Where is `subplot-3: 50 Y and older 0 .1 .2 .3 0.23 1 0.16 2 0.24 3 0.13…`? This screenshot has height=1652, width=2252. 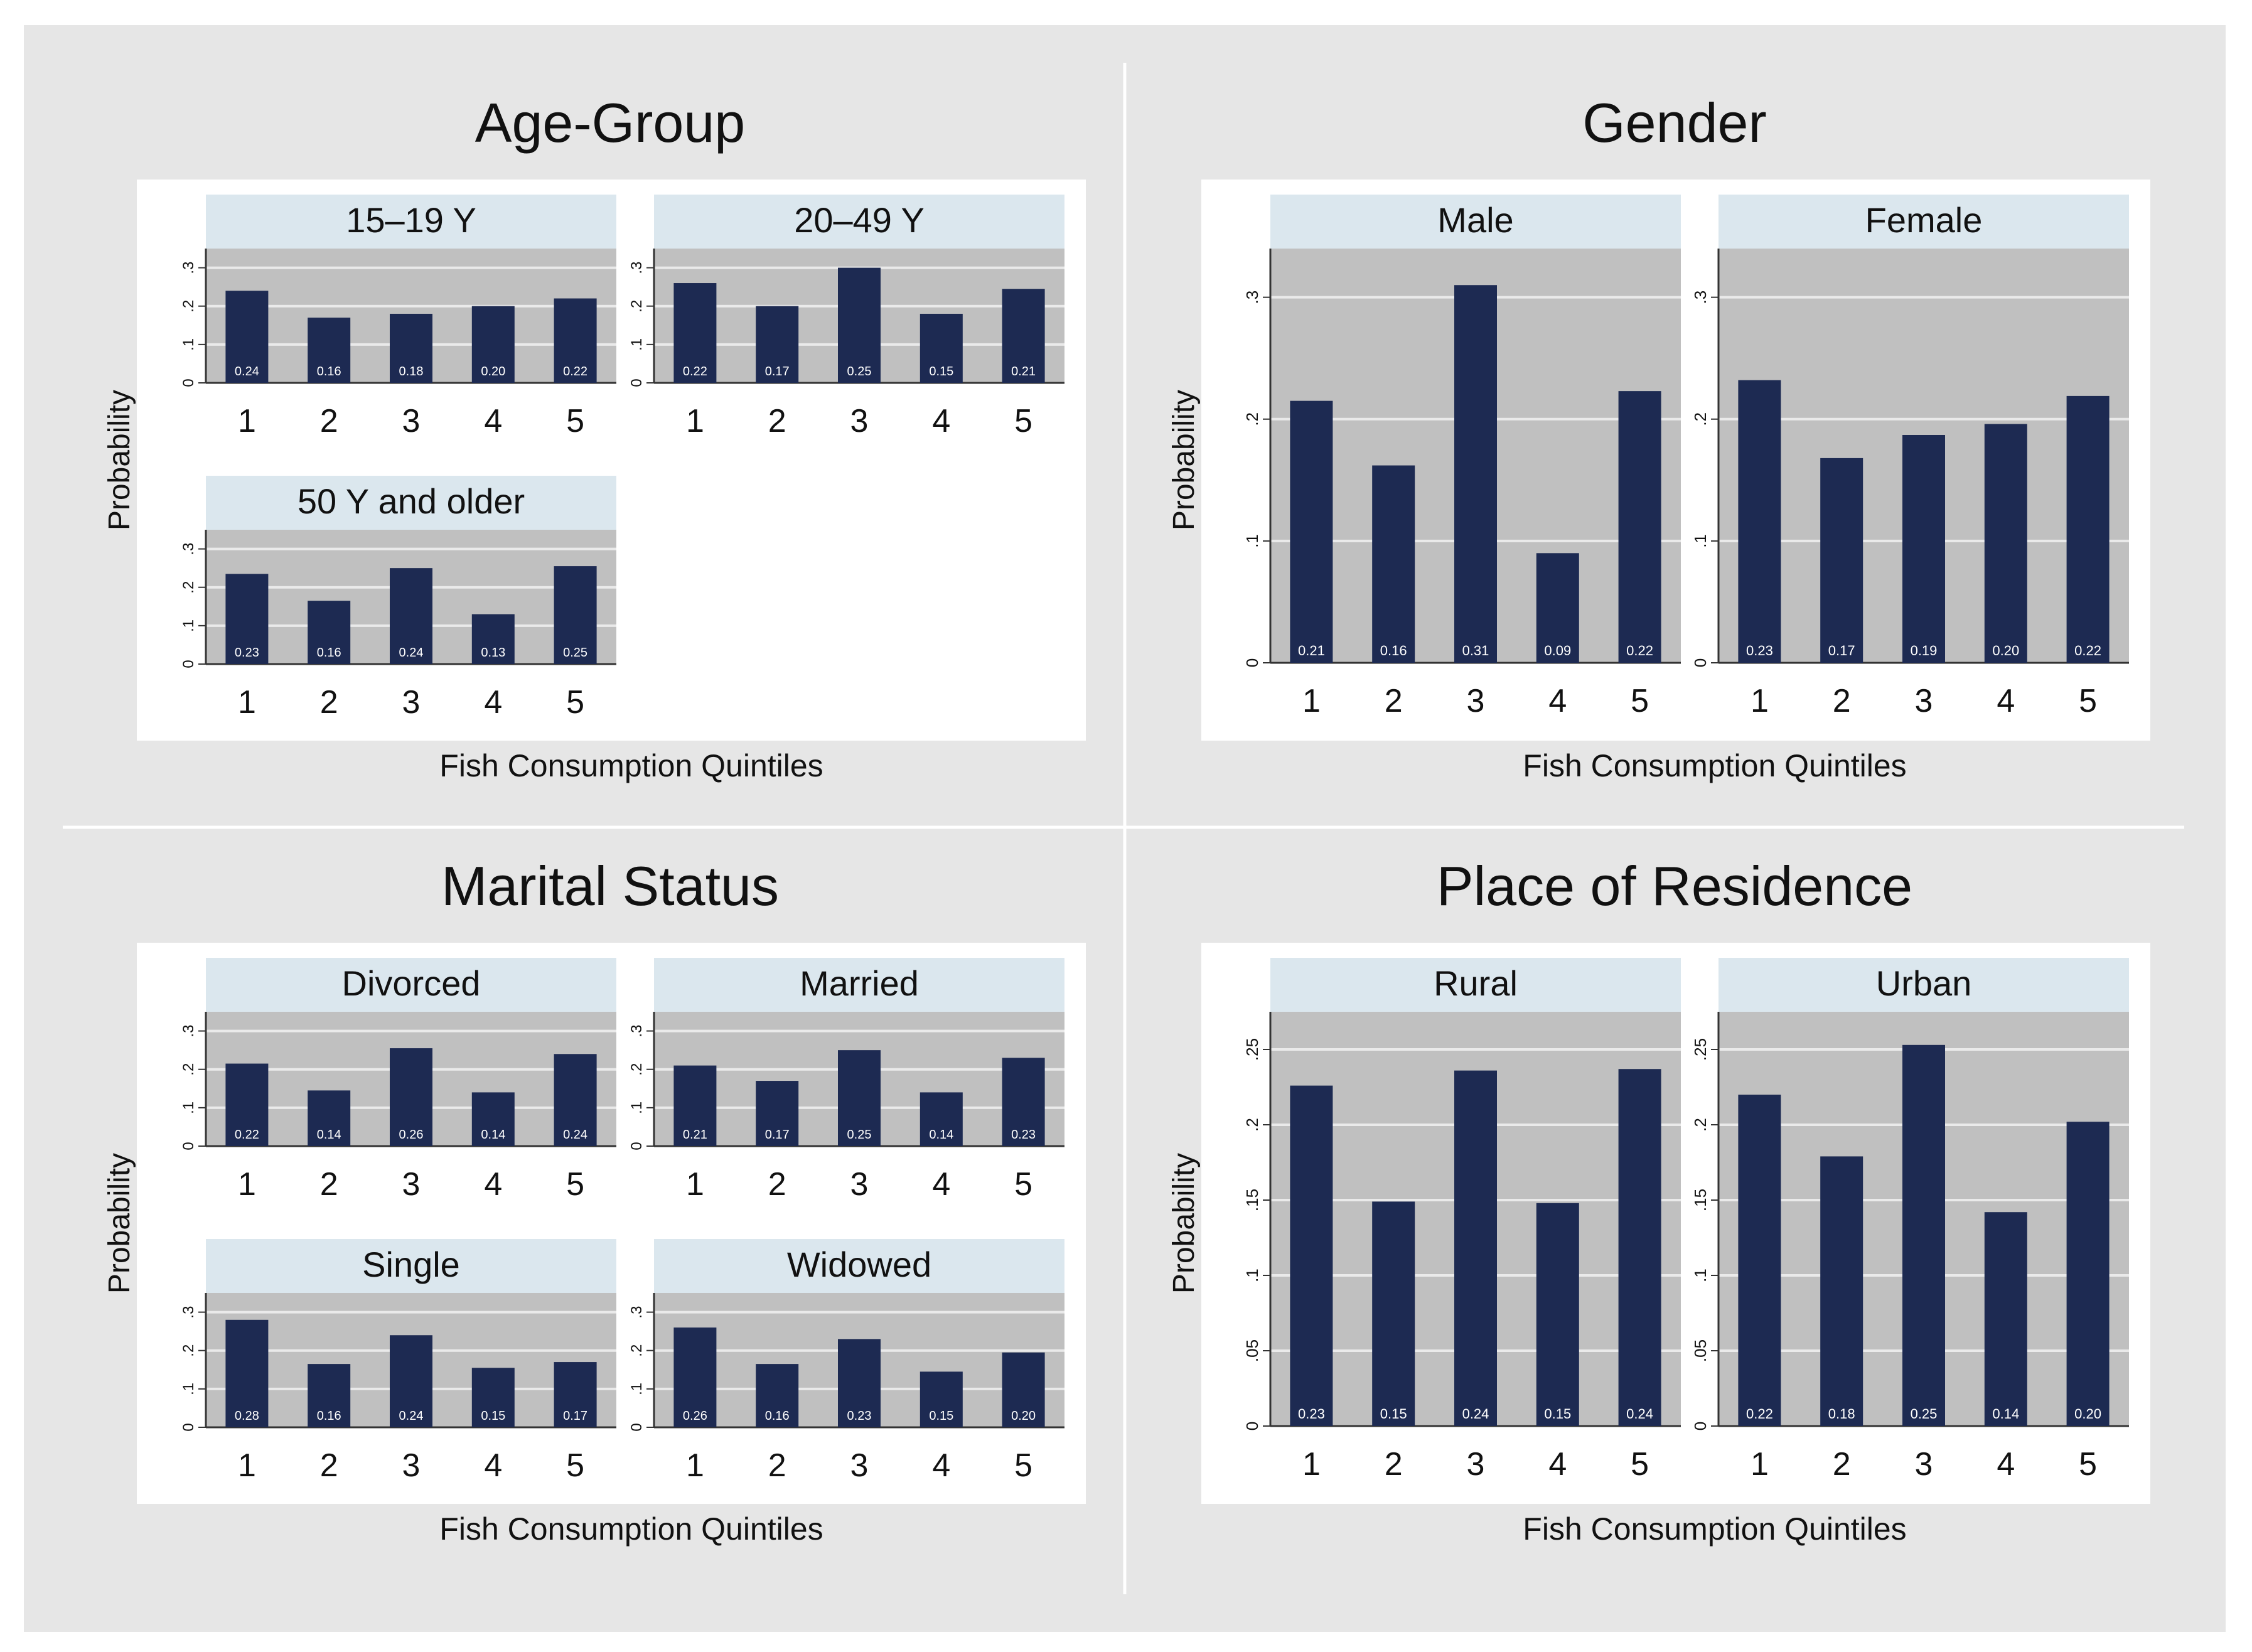
subplot-3: 50 Y and older 0 .1 .2 .3 0.23 1 0.16 2 0.24 3 0.13… is located at coordinates (398, 598).